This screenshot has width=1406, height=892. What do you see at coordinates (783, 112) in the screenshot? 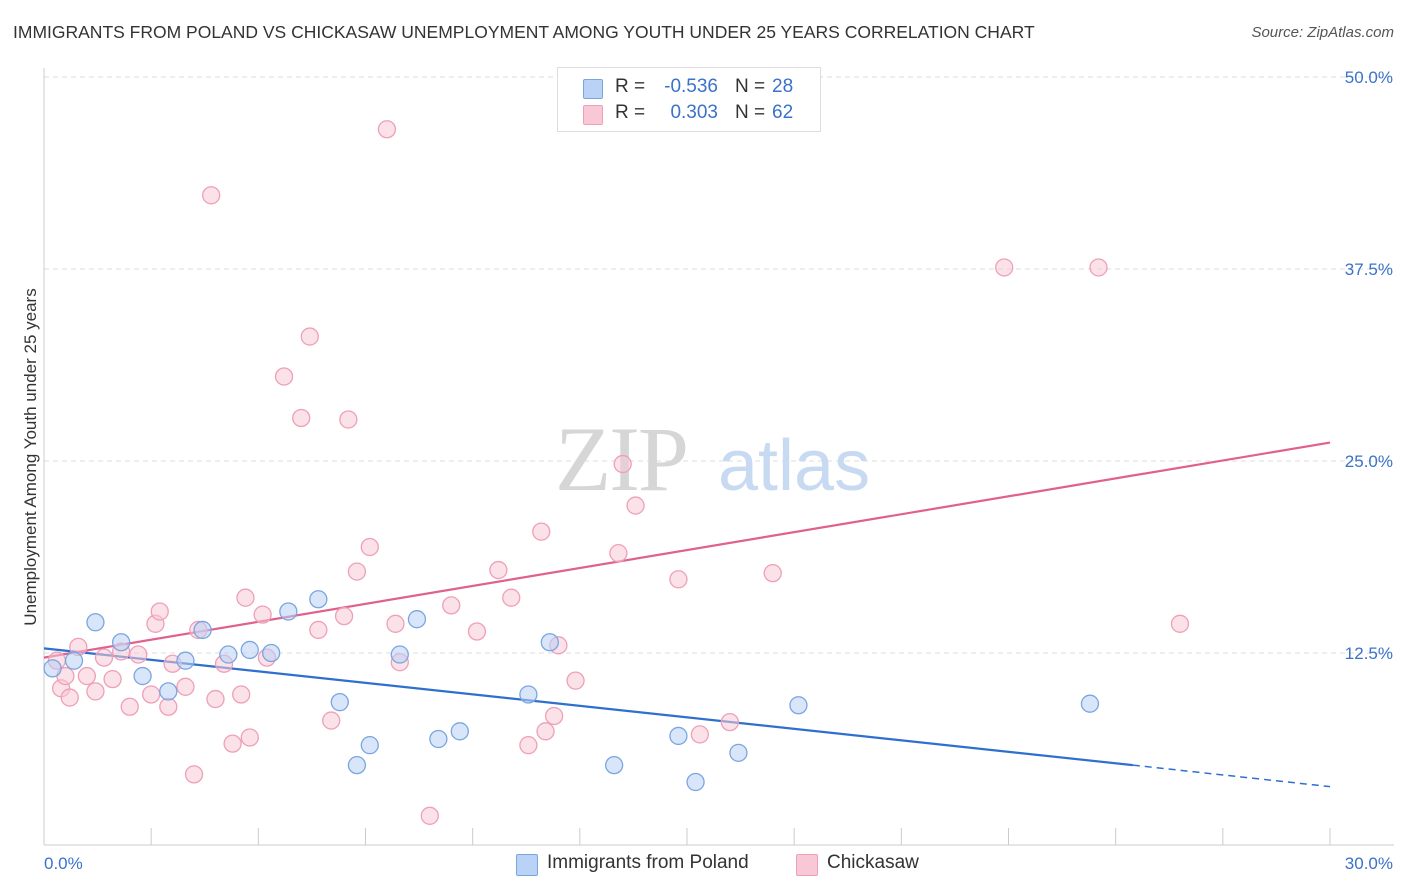
I see `legend-n-value: 62` at bounding box center [783, 112].